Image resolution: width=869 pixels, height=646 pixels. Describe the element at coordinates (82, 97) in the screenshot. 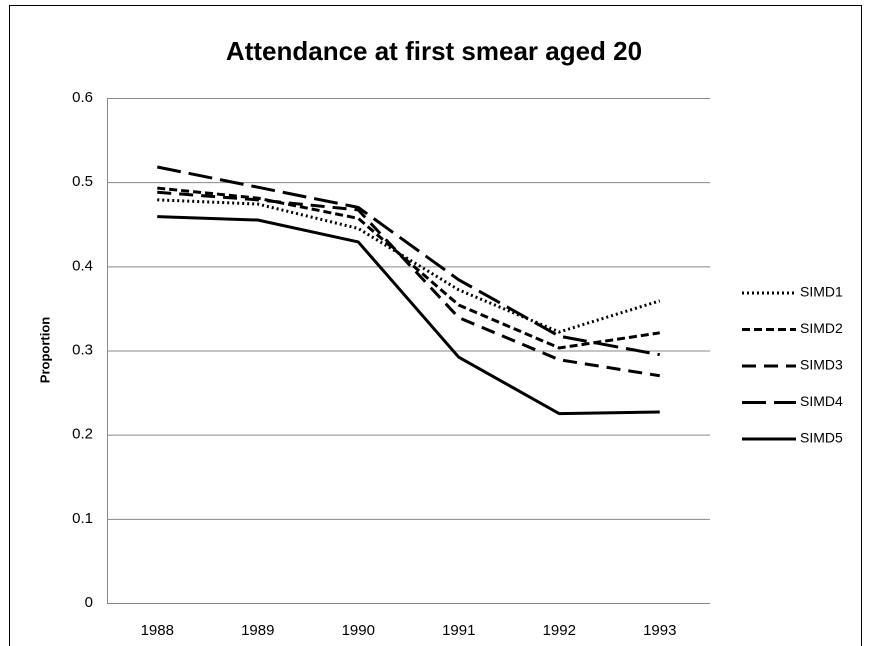

I see `y-tick-label: 0.6` at that location.